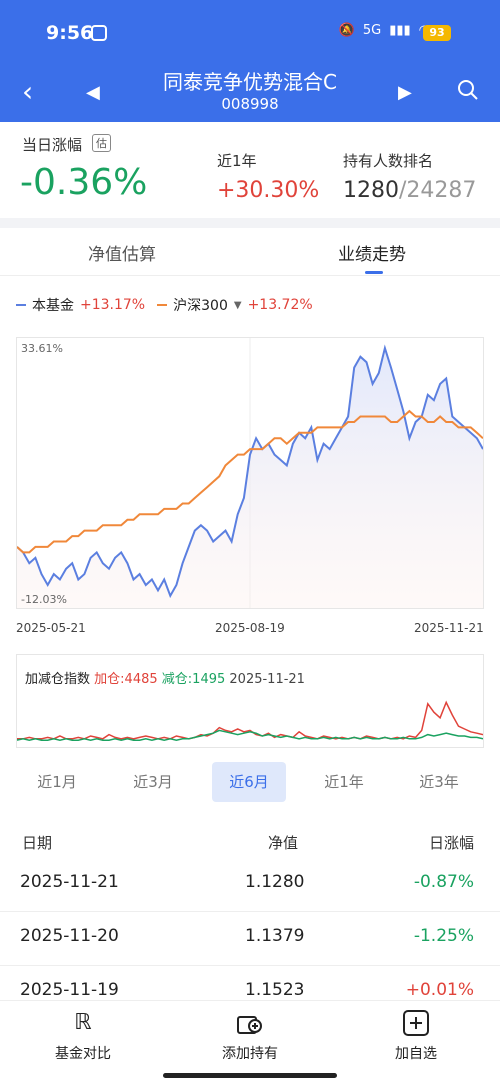 This screenshot has width=500, height=1087. Describe the element at coordinates (384, 30) in the screenshot. I see `status-icons: 🔕 5G ▮▮▮ ◠` at that location.